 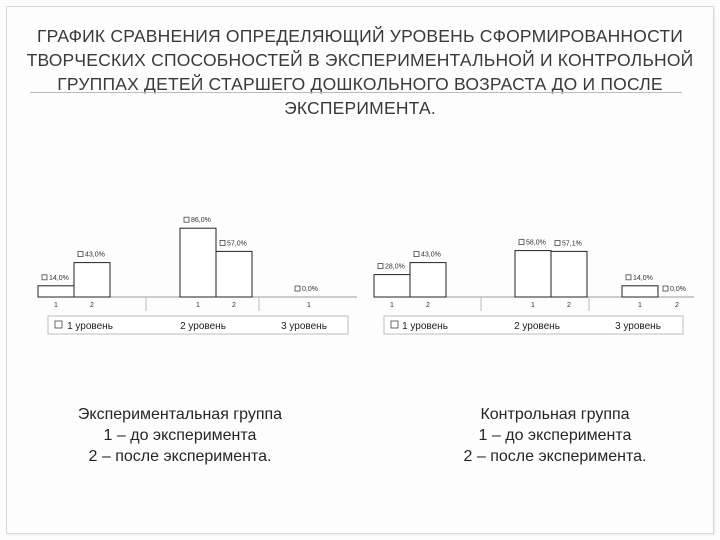 What do you see at coordinates (203, 326) in the screenshot?
I see `chart1-group-caption: 2 уровень` at bounding box center [203, 326].